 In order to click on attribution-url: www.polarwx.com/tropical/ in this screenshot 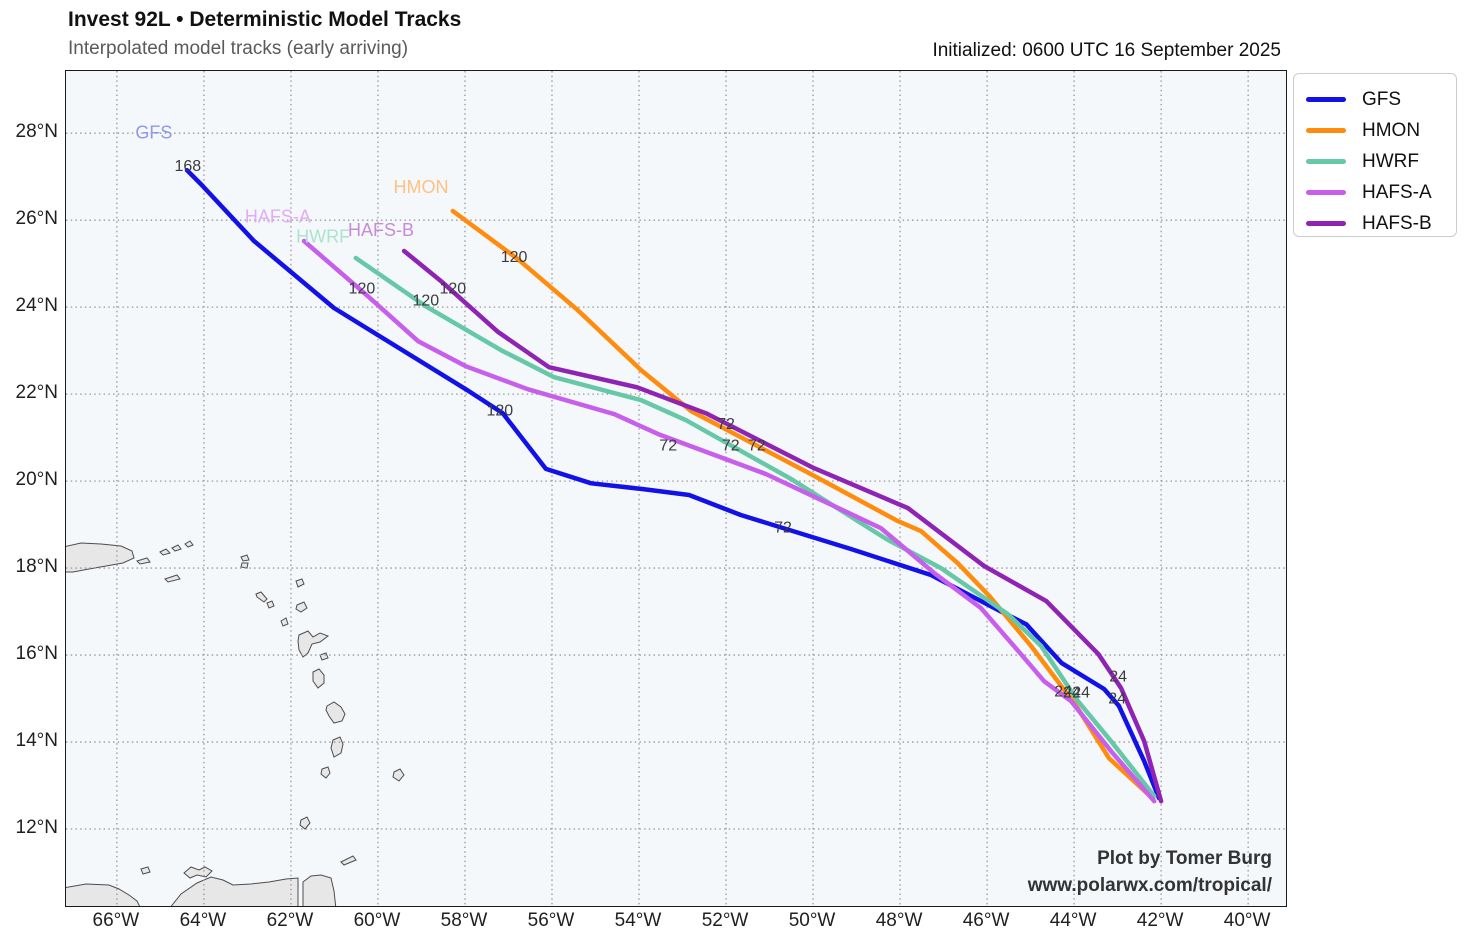, I will do `click(1149, 885)`.